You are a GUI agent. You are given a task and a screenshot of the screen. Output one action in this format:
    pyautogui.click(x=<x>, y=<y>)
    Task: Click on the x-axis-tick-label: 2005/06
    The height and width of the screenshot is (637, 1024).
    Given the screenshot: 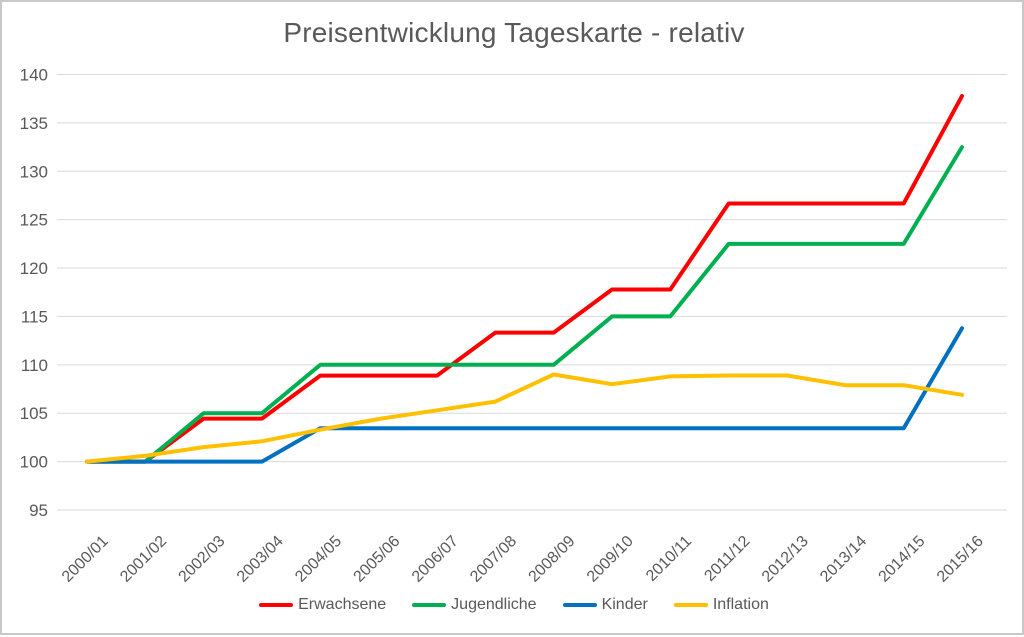 What is the action you would take?
    pyautogui.click(x=377, y=559)
    